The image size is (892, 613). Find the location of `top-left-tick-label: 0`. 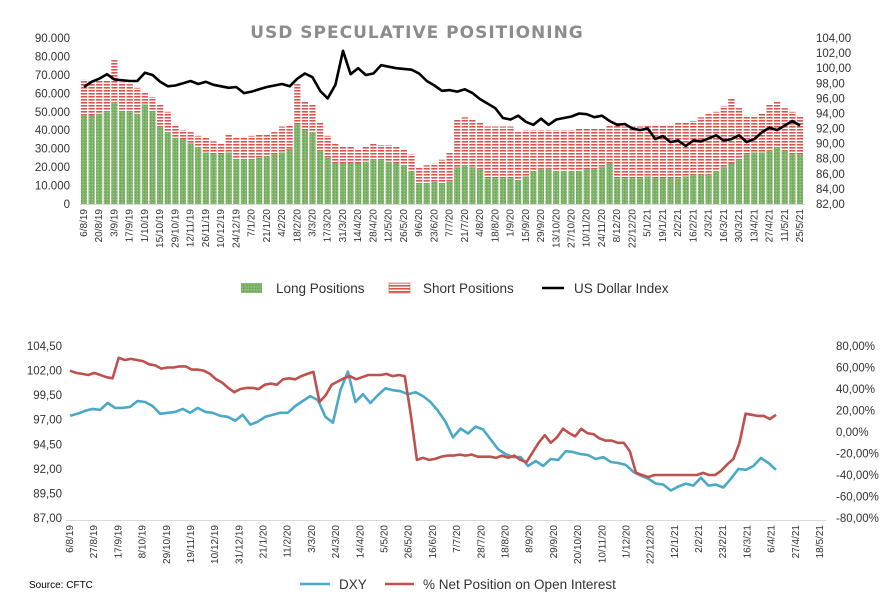

top-left-tick-label: 0 is located at coordinates (67, 205).